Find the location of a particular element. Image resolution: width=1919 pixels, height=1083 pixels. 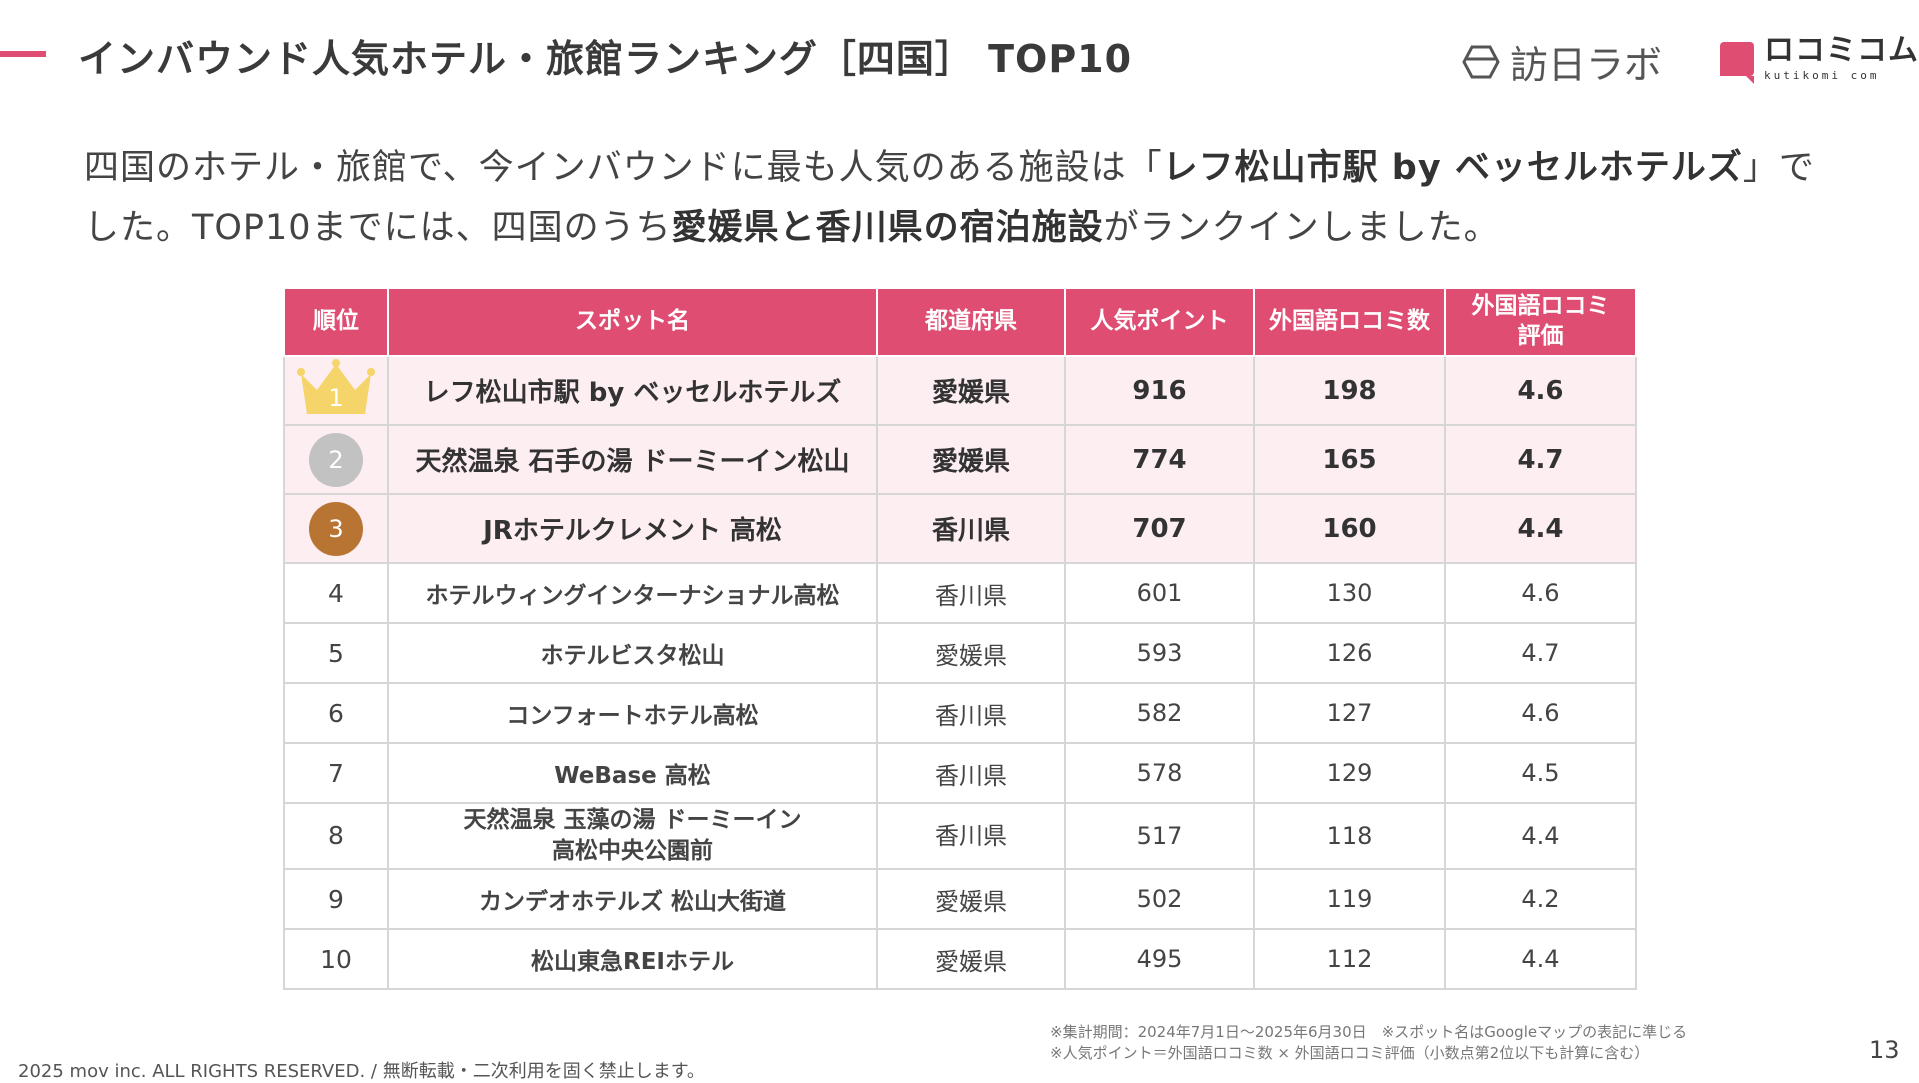

review-count: 129 is located at coordinates (1349, 773).